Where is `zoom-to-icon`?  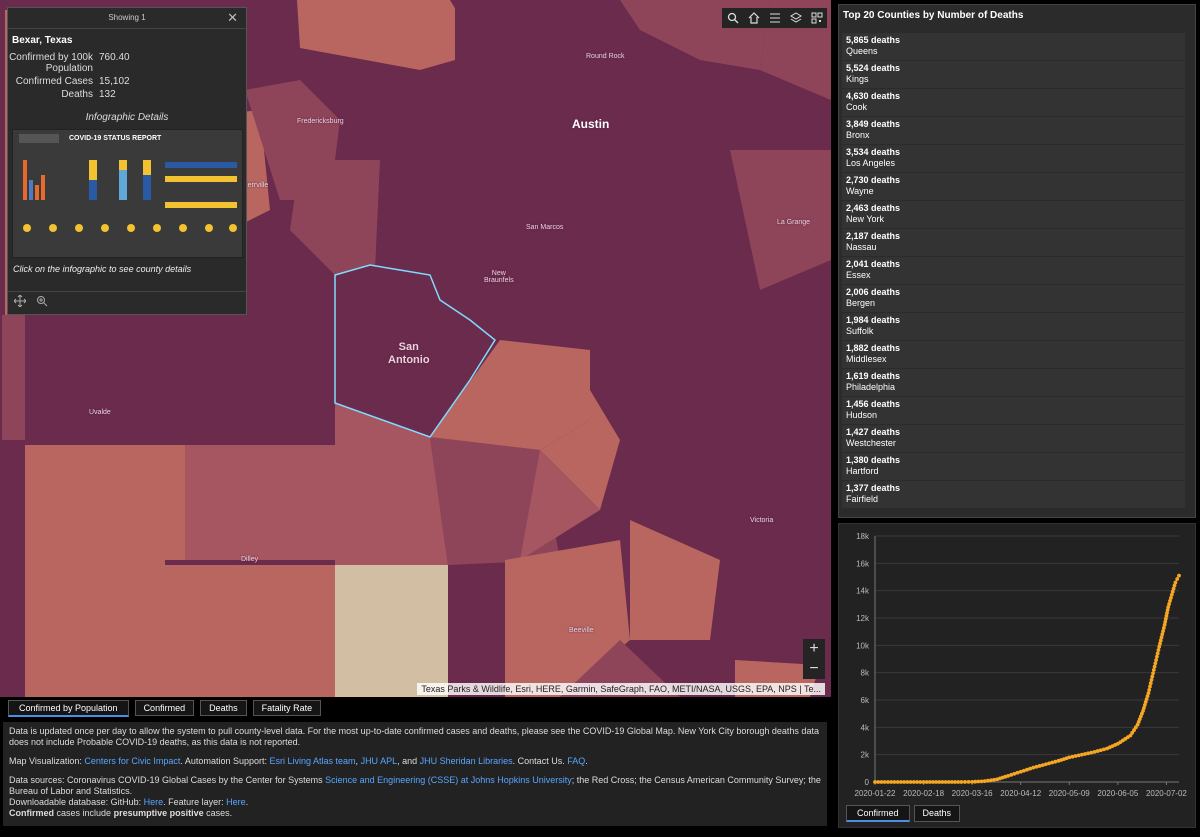
zoom-to-icon is located at coordinates (42, 303).